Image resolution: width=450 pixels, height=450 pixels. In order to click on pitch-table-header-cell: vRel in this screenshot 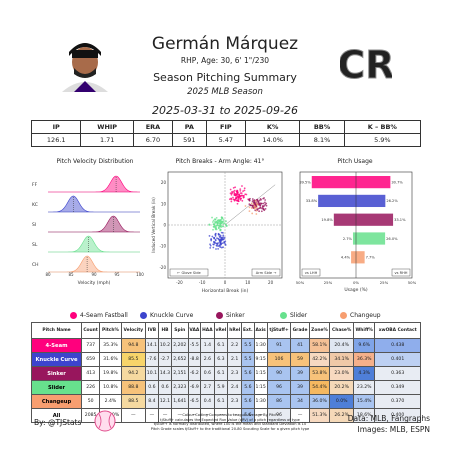, I will do `click(221, 330)`.